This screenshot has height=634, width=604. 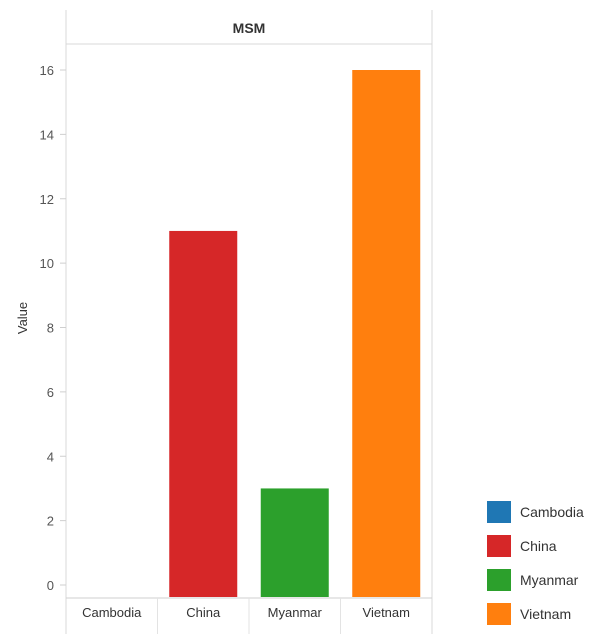 What do you see at coordinates (50, 456) in the screenshot?
I see `y-tick-label: 4` at bounding box center [50, 456].